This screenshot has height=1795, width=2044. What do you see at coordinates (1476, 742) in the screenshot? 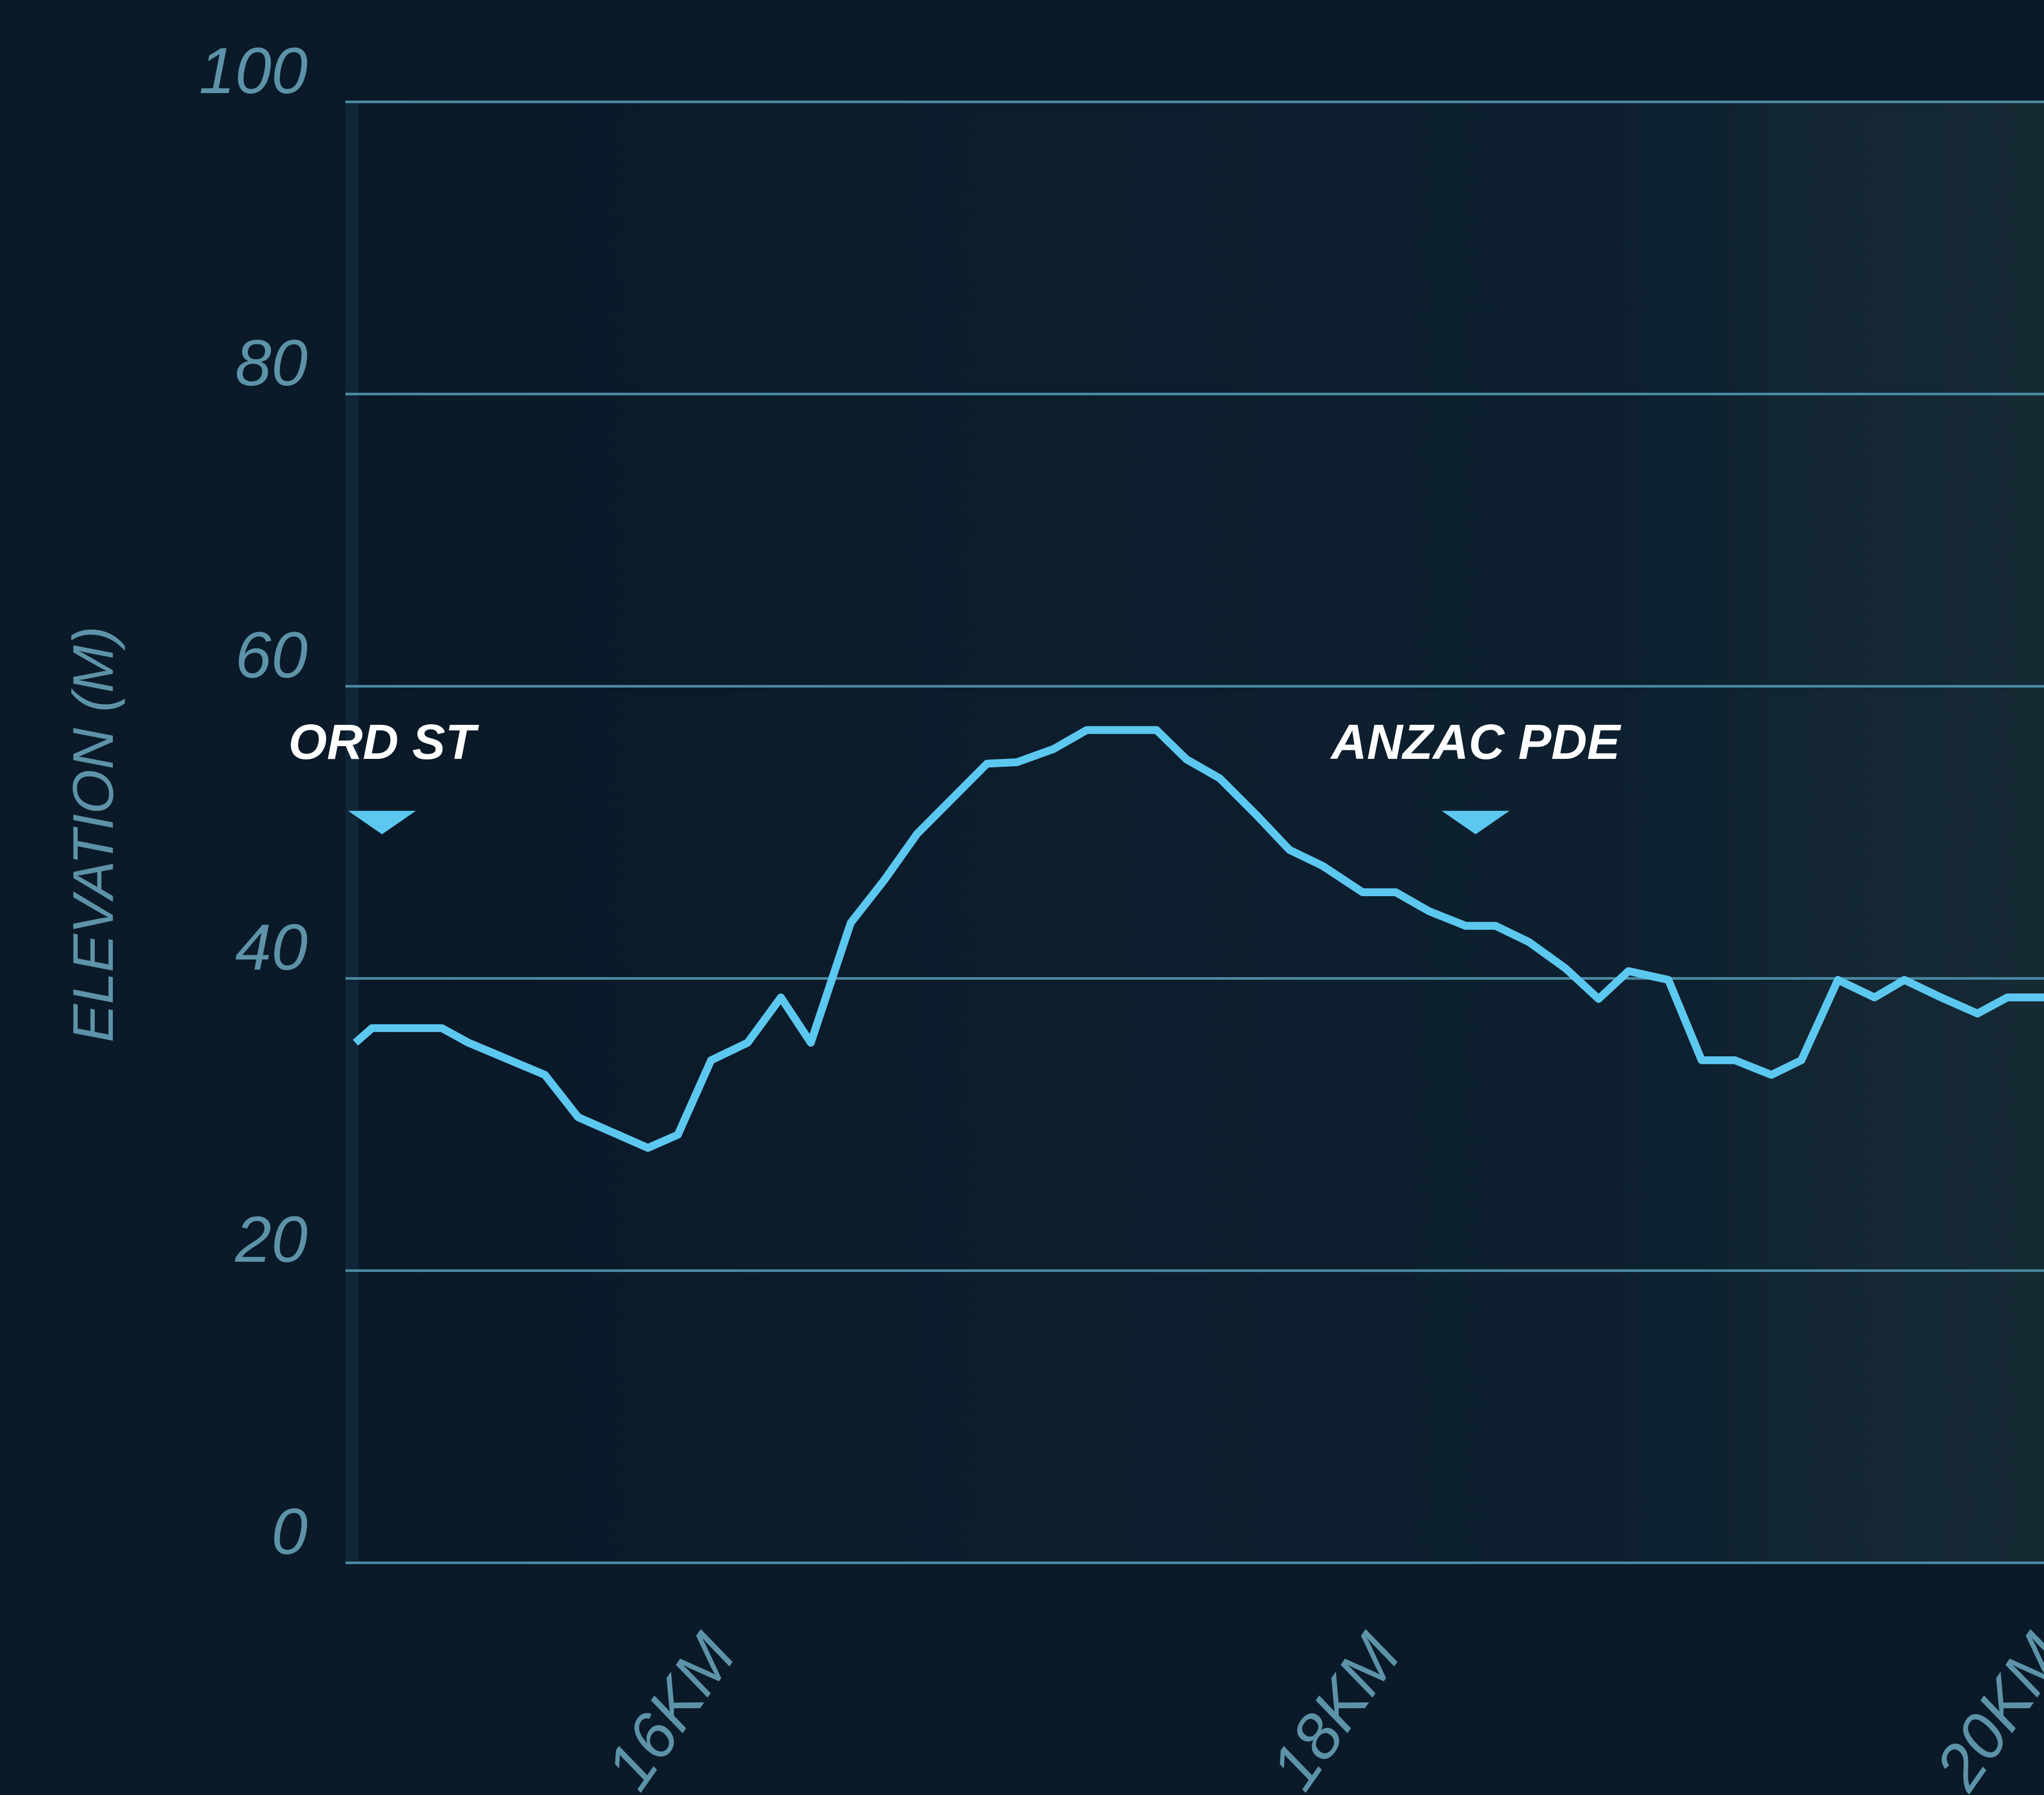
I see `annotation-label: ANZAC PDE` at bounding box center [1476, 742].